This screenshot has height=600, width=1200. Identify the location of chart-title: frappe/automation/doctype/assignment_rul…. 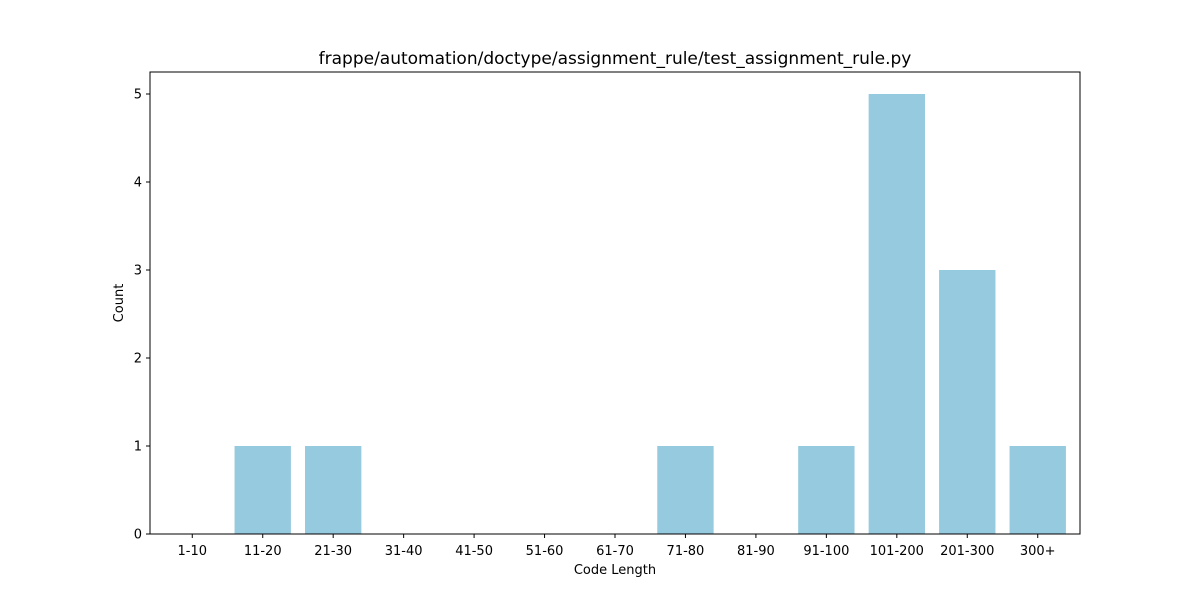
(615, 59).